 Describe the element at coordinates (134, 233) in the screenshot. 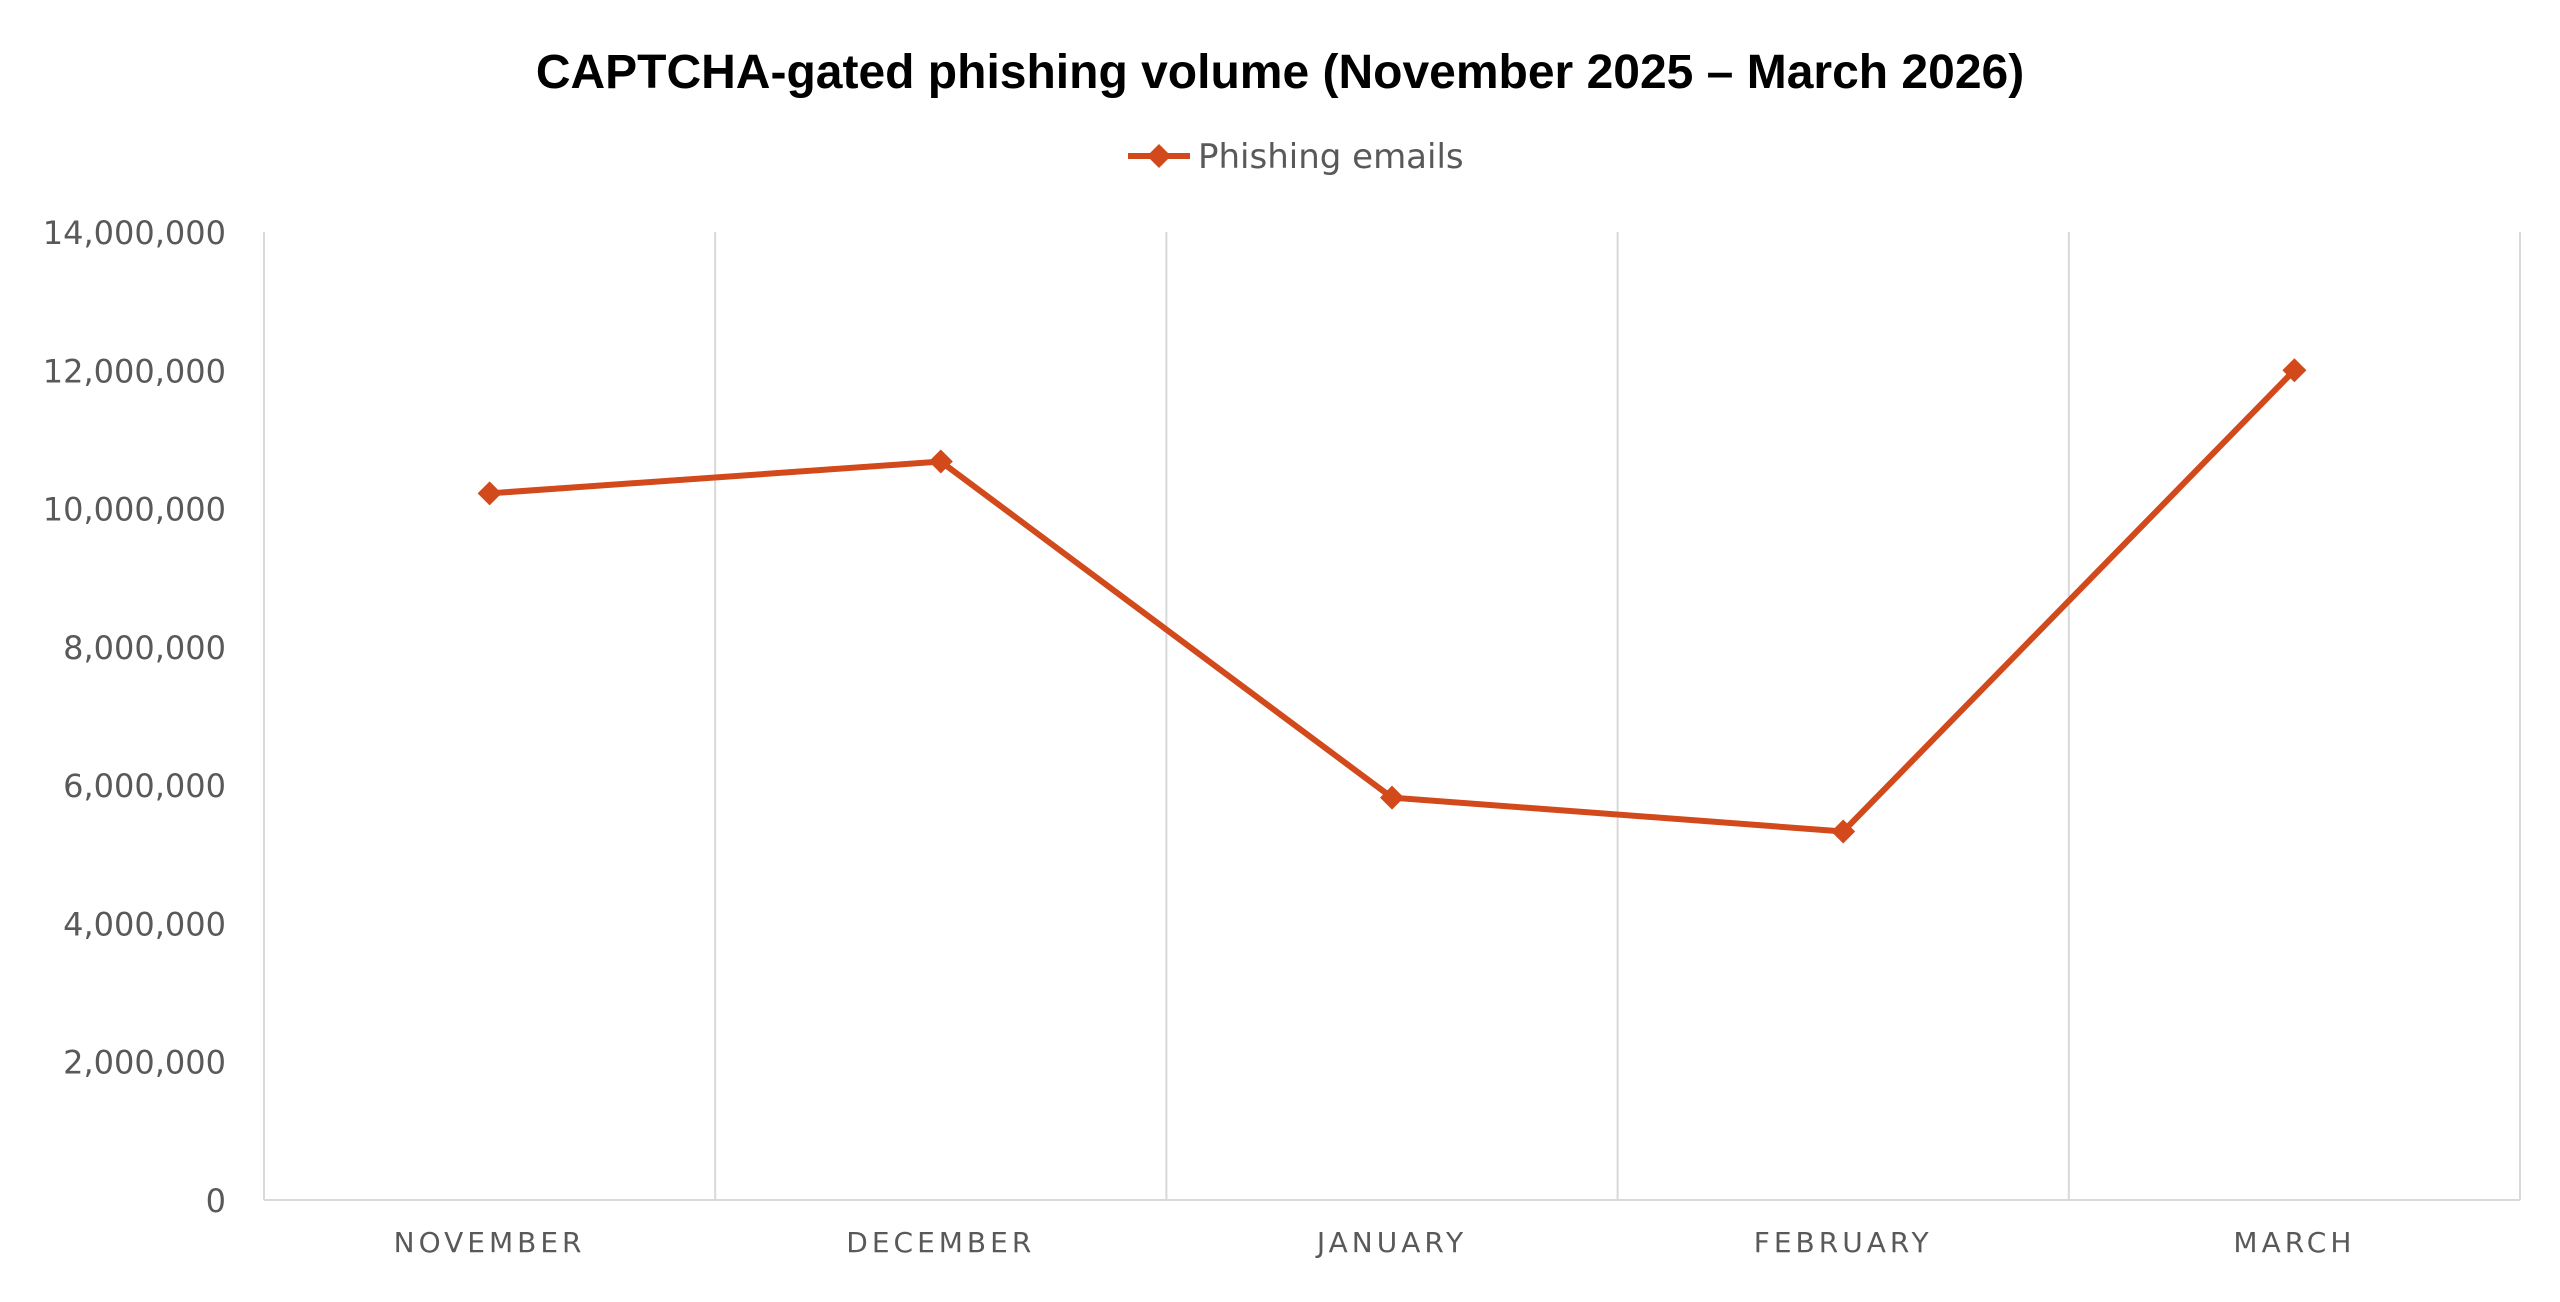

I see `y-tick-label: 14,000,000` at that location.